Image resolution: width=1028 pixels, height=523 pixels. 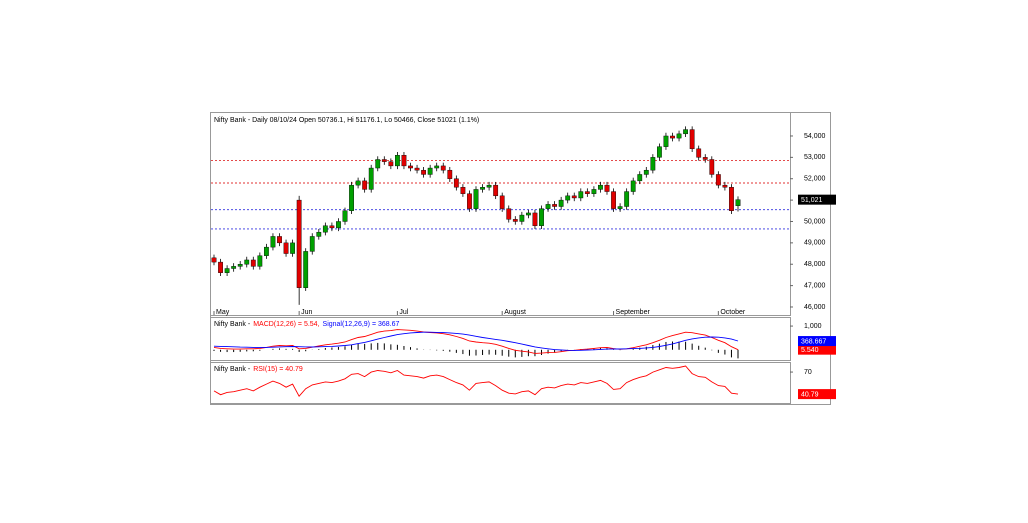 What do you see at coordinates (810, 350) in the screenshot?
I see `last-value-label: 5.540` at bounding box center [810, 350].